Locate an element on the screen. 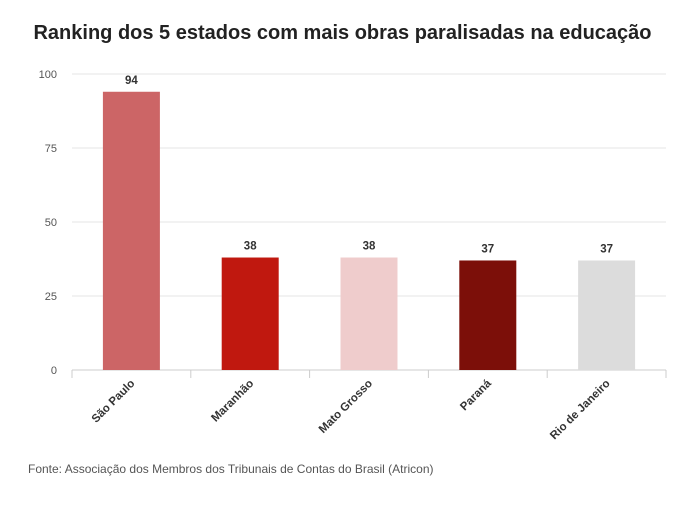  x-tick-label: Paraná is located at coordinates (476, 395).